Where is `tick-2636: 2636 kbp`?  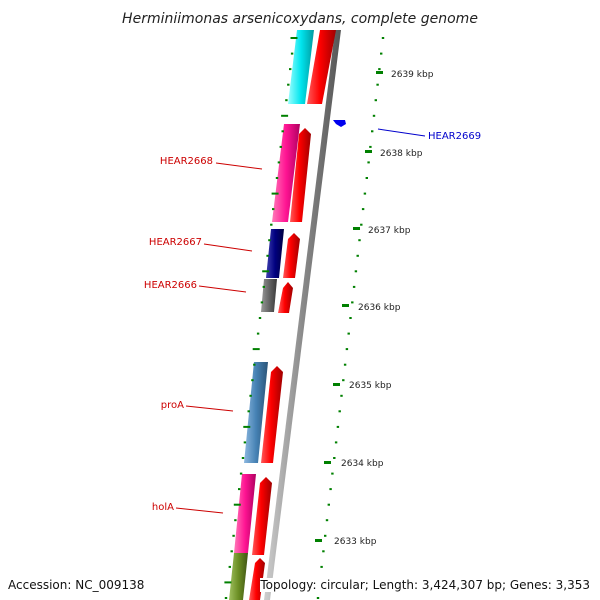 tick-2636: 2636 kbp is located at coordinates (371, 308).